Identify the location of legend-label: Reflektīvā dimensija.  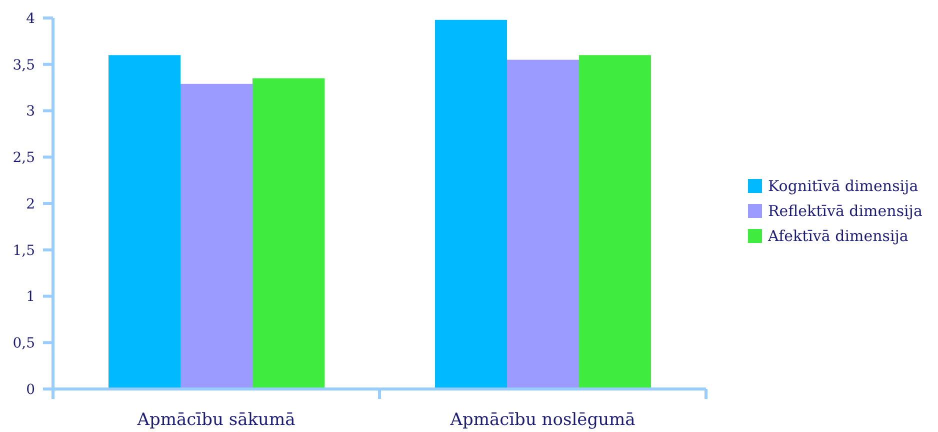
(845, 211).